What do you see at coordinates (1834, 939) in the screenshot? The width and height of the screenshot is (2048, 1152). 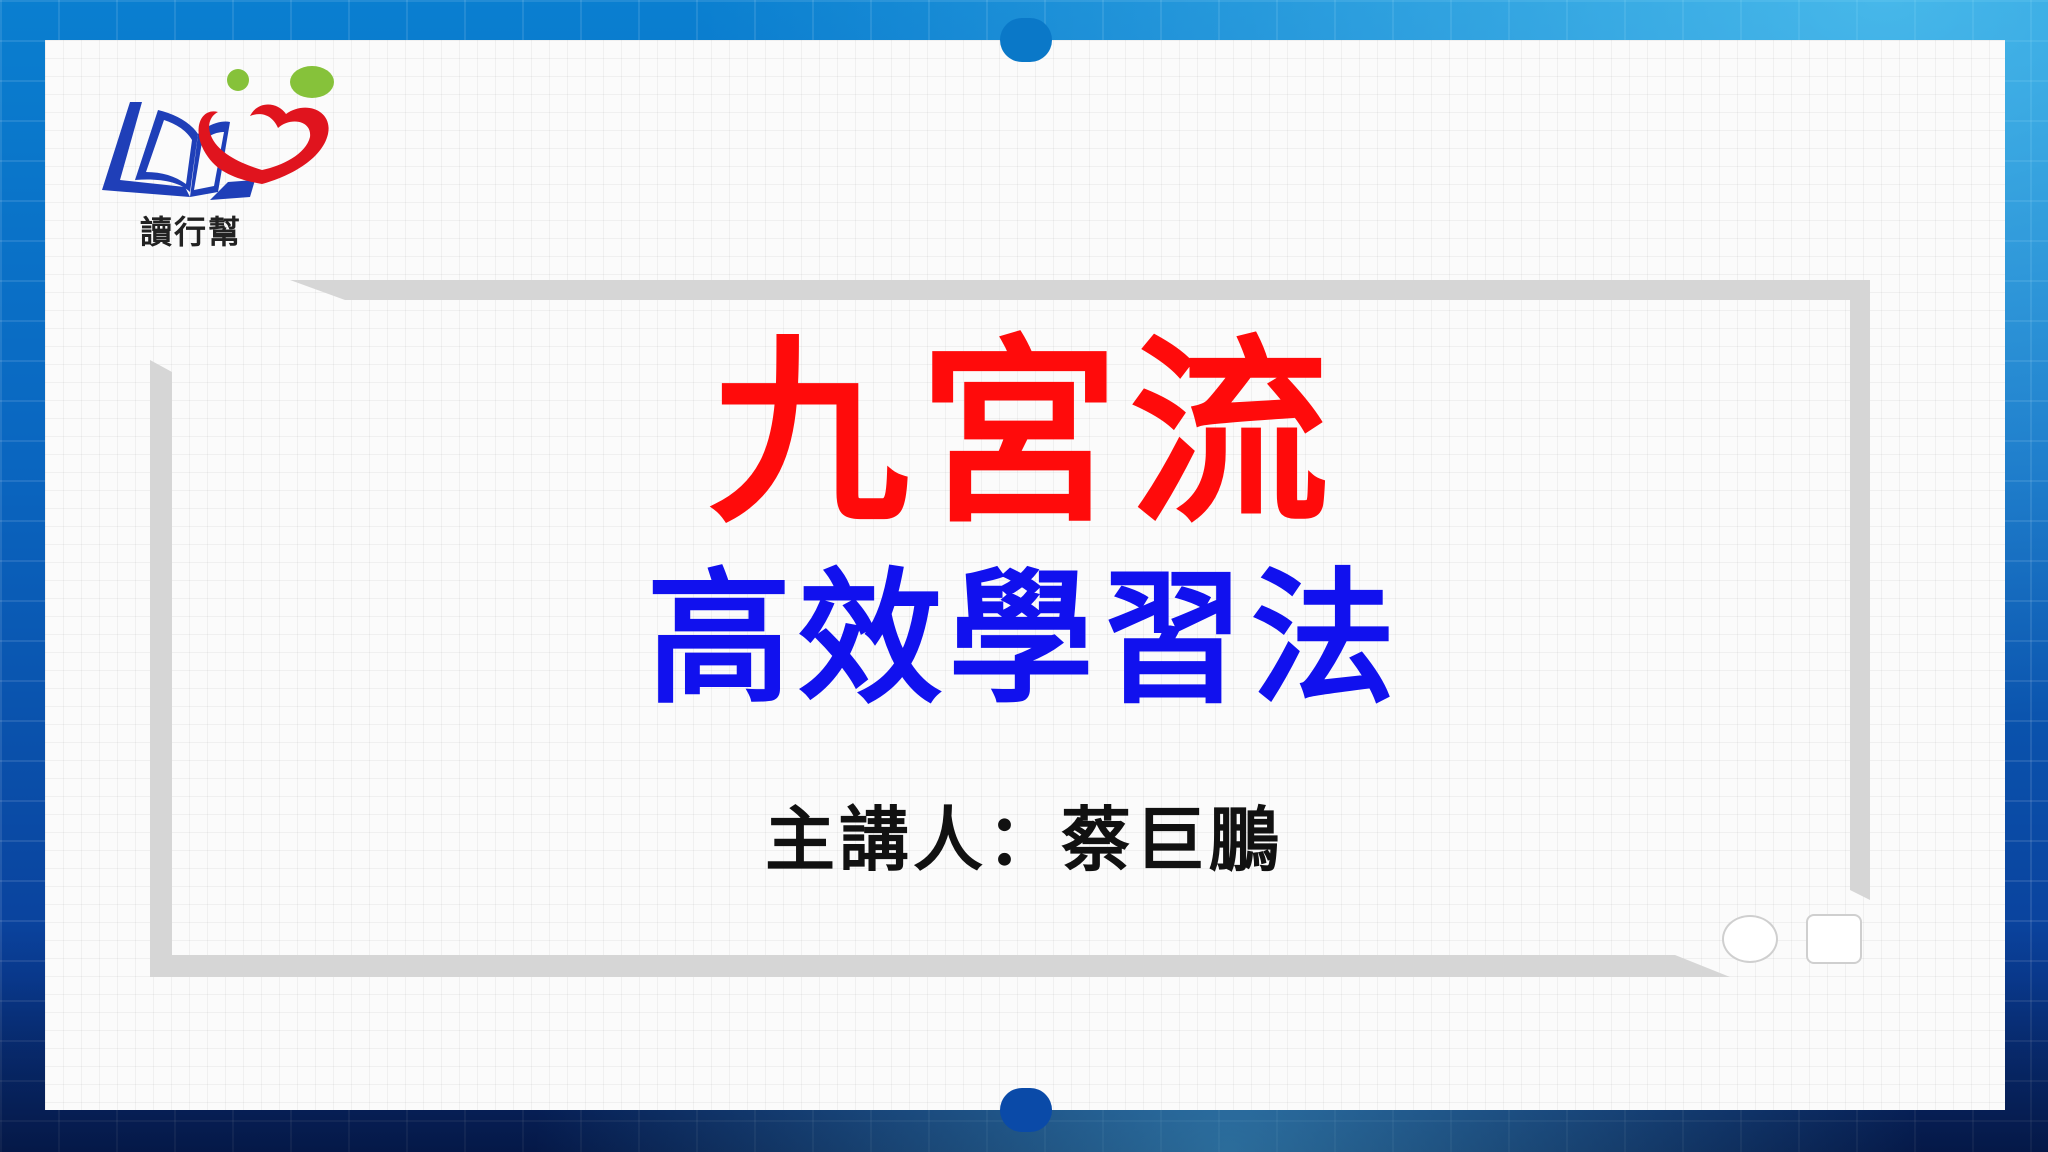 I see `decorative-square-icon` at bounding box center [1834, 939].